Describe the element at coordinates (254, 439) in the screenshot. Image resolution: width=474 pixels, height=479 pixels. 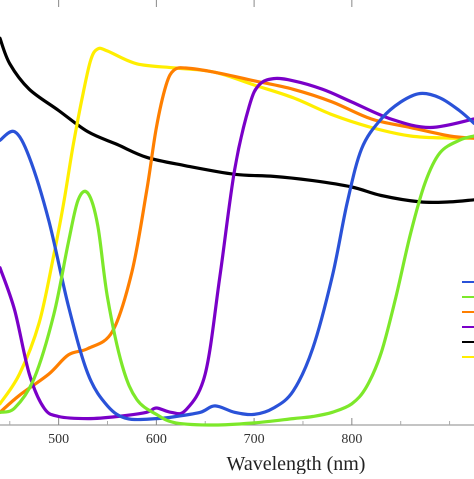
I see `x-tick-label: 700` at that location.